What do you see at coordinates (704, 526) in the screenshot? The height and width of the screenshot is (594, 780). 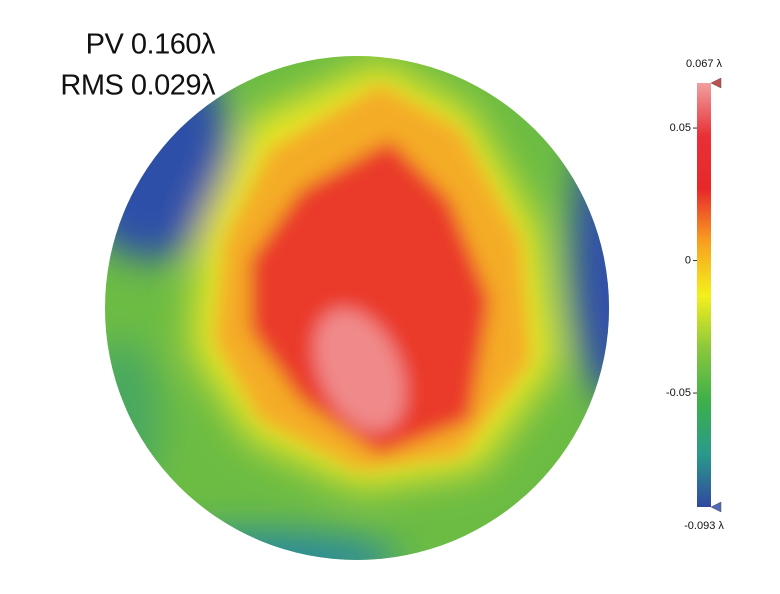 I see `colorbar-limit-label: -0.093 λ` at bounding box center [704, 526].